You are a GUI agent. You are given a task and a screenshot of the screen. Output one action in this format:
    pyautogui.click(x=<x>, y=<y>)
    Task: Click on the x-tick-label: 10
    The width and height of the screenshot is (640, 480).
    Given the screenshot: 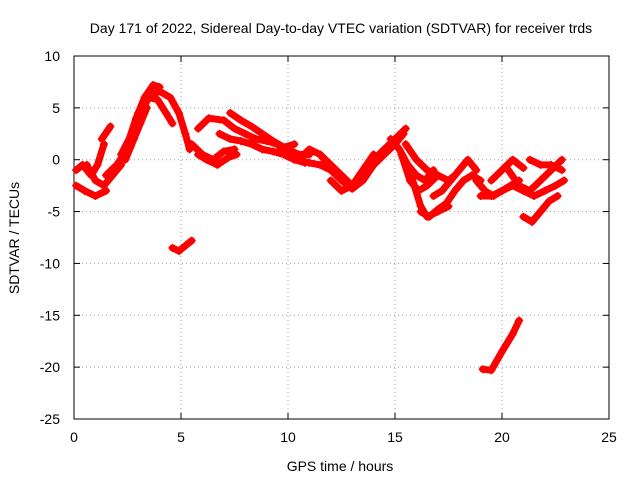 What is the action you would take?
    pyautogui.click(x=288, y=437)
    